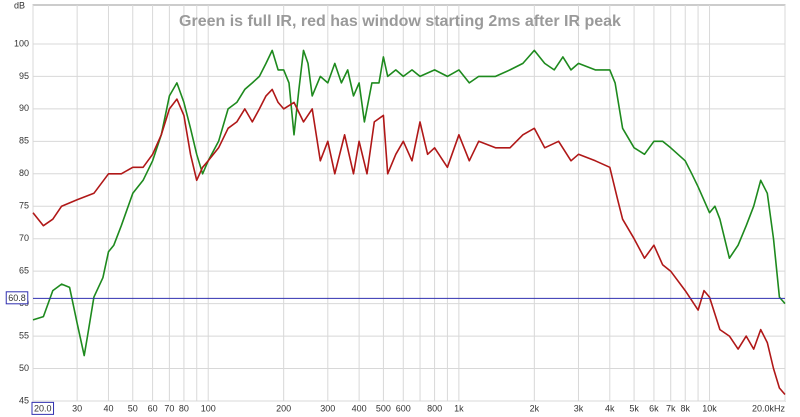  I want to click on x-tick-label: 2k, so click(535, 408).